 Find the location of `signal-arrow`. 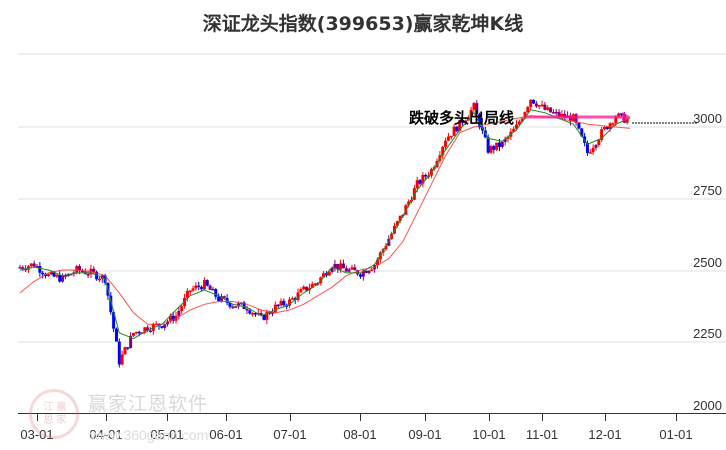

signal-arrow is located at coordinates (578, 117).